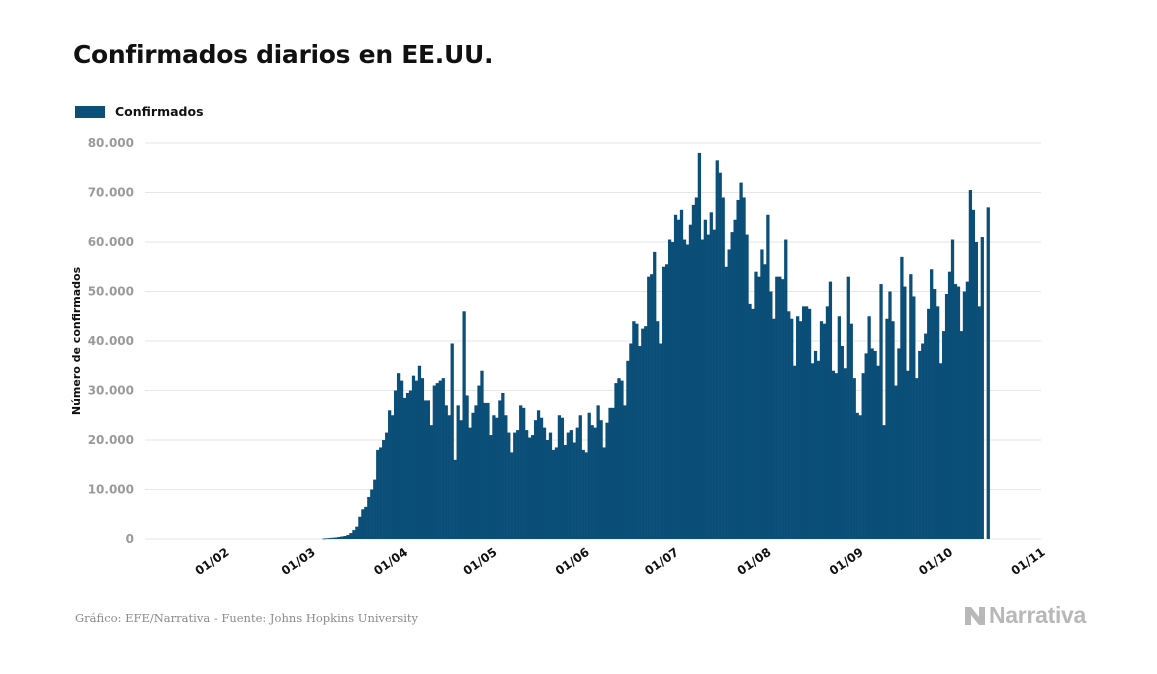  Describe the element at coordinates (139, 111) in the screenshot. I see `legend: Confirmados` at that location.